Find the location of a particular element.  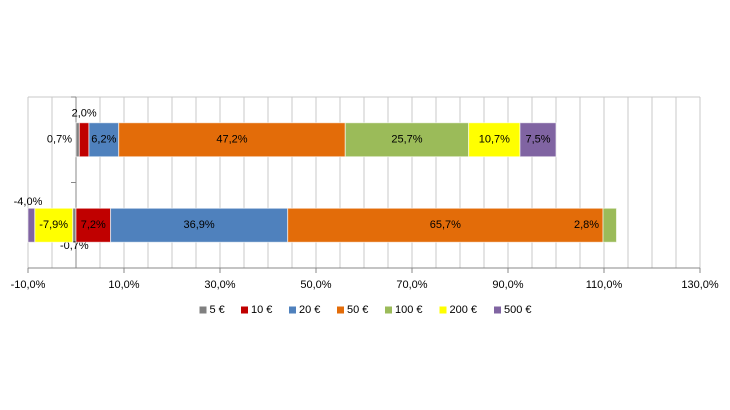

data-label: 7,5% is located at coordinates (537, 140).